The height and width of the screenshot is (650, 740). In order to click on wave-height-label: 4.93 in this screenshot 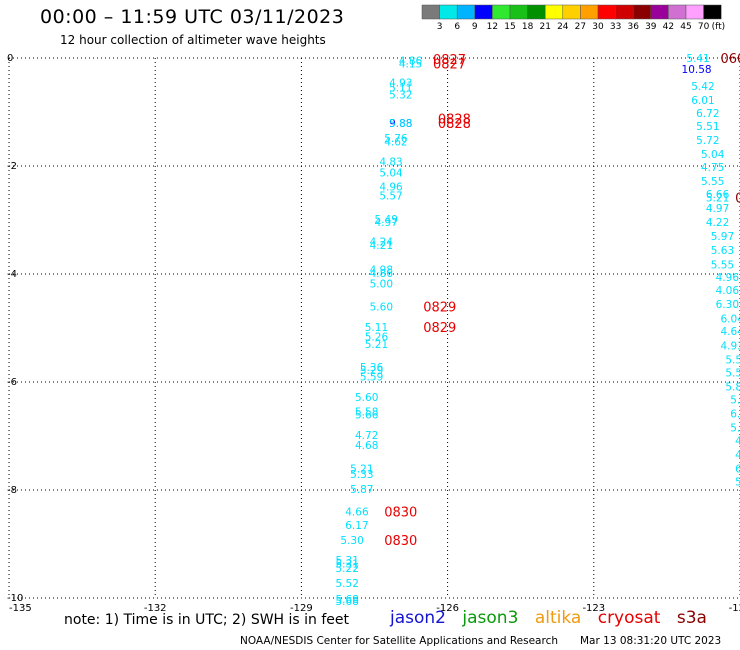, I will do `click(730, 346)`.